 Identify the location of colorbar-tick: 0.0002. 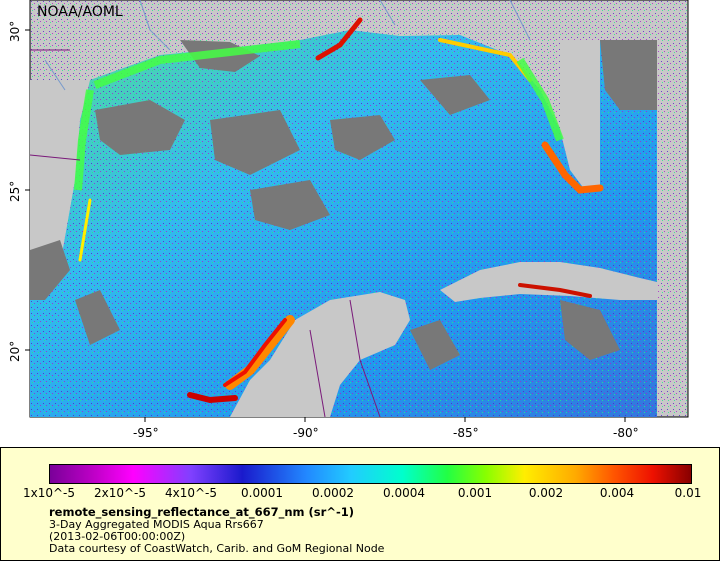
(333, 493).